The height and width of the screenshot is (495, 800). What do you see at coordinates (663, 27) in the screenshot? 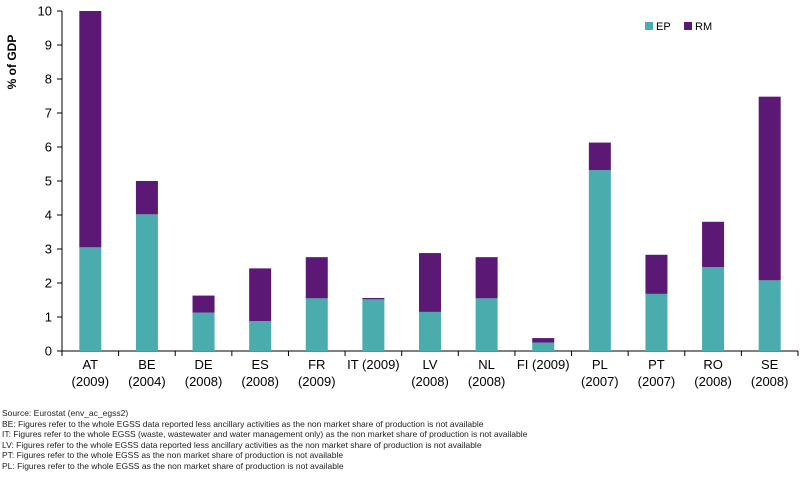
I see `legend-label-ep: EP` at bounding box center [663, 27].